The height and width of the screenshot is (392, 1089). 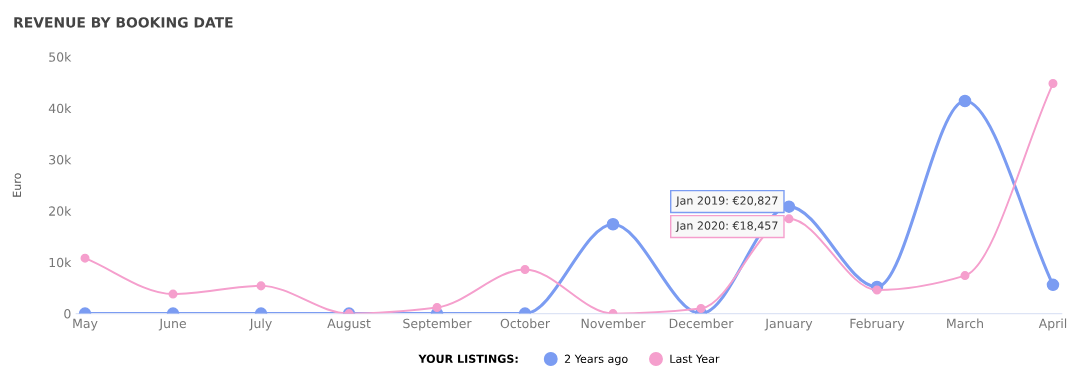 I want to click on y-tick-label: 30k, so click(x=60, y=159).